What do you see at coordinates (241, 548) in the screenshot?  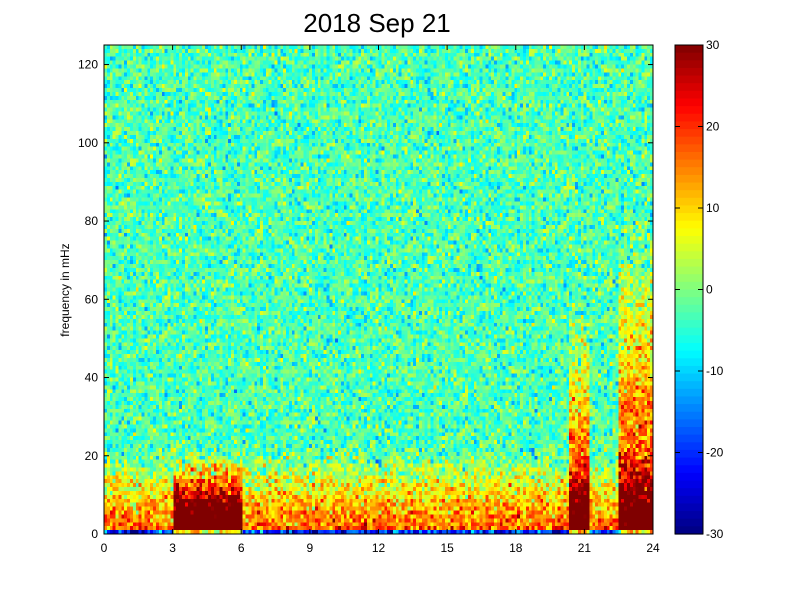 I see `x-tick-label: 6` at bounding box center [241, 548].